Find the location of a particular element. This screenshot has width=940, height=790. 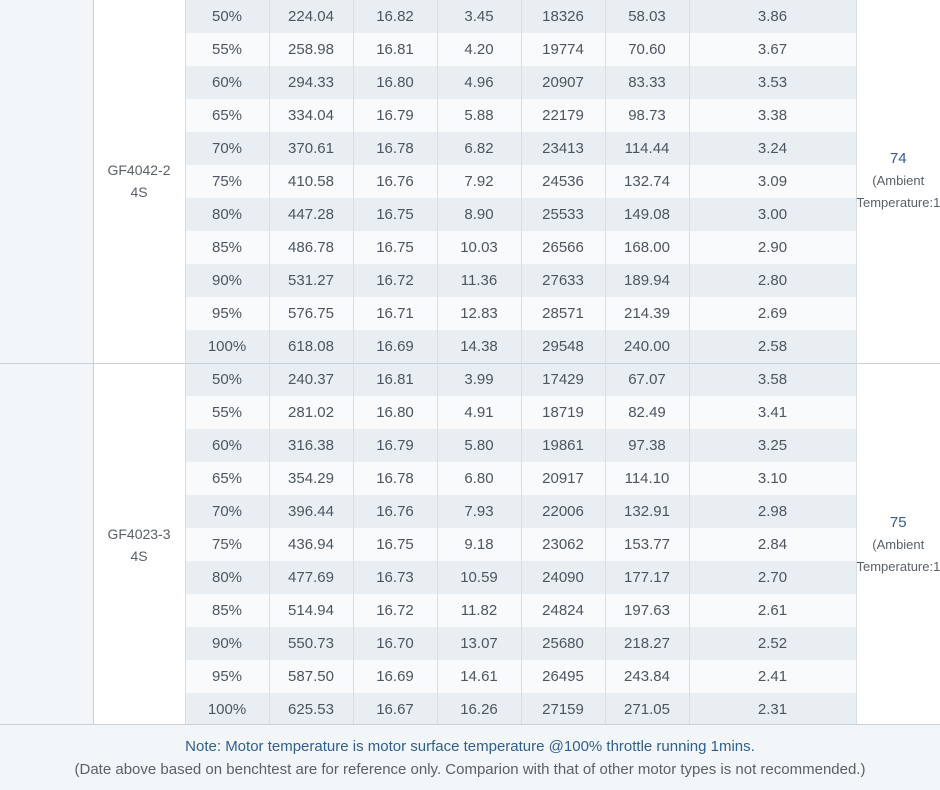

rpm-cell: 24536 is located at coordinates (563, 181).